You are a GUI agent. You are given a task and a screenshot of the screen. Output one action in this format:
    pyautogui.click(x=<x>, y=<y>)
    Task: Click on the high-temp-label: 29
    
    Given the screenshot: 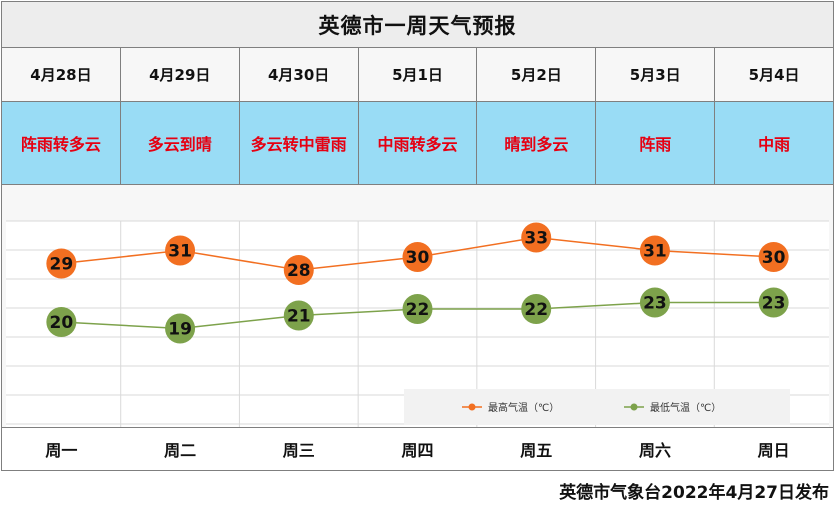 What is the action you would take?
    pyautogui.click(x=62, y=265)
    